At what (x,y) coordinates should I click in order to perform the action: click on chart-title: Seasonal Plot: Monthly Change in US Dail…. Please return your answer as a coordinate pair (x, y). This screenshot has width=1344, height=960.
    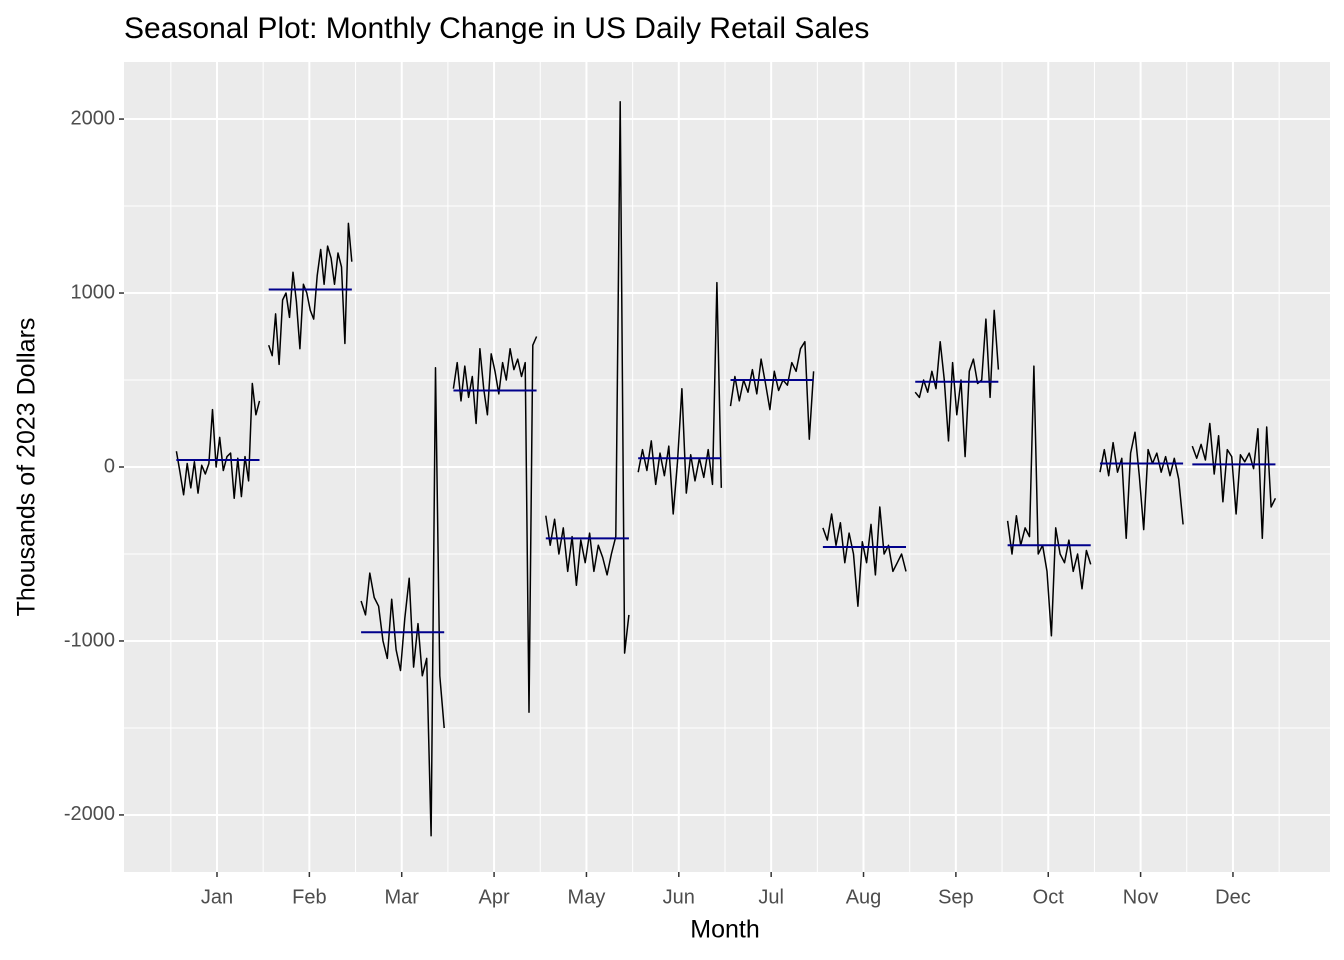
    Looking at the image, I should click on (496, 28).